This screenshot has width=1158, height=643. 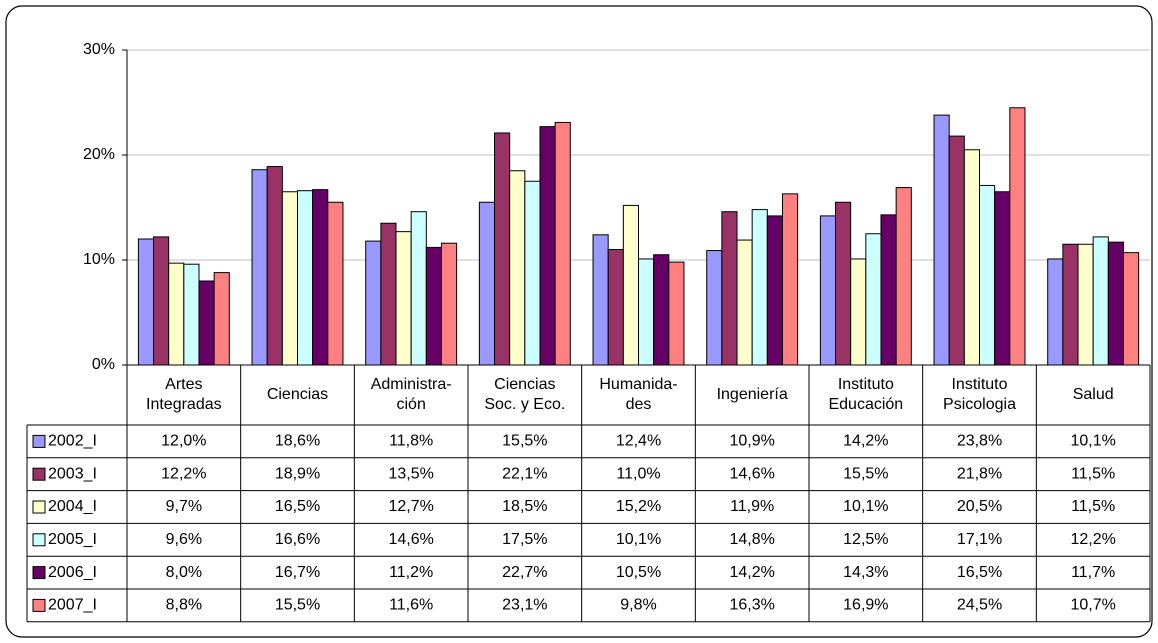 What do you see at coordinates (183, 441) in the screenshot?
I see `table-cell: 12,0%` at bounding box center [183, 441].